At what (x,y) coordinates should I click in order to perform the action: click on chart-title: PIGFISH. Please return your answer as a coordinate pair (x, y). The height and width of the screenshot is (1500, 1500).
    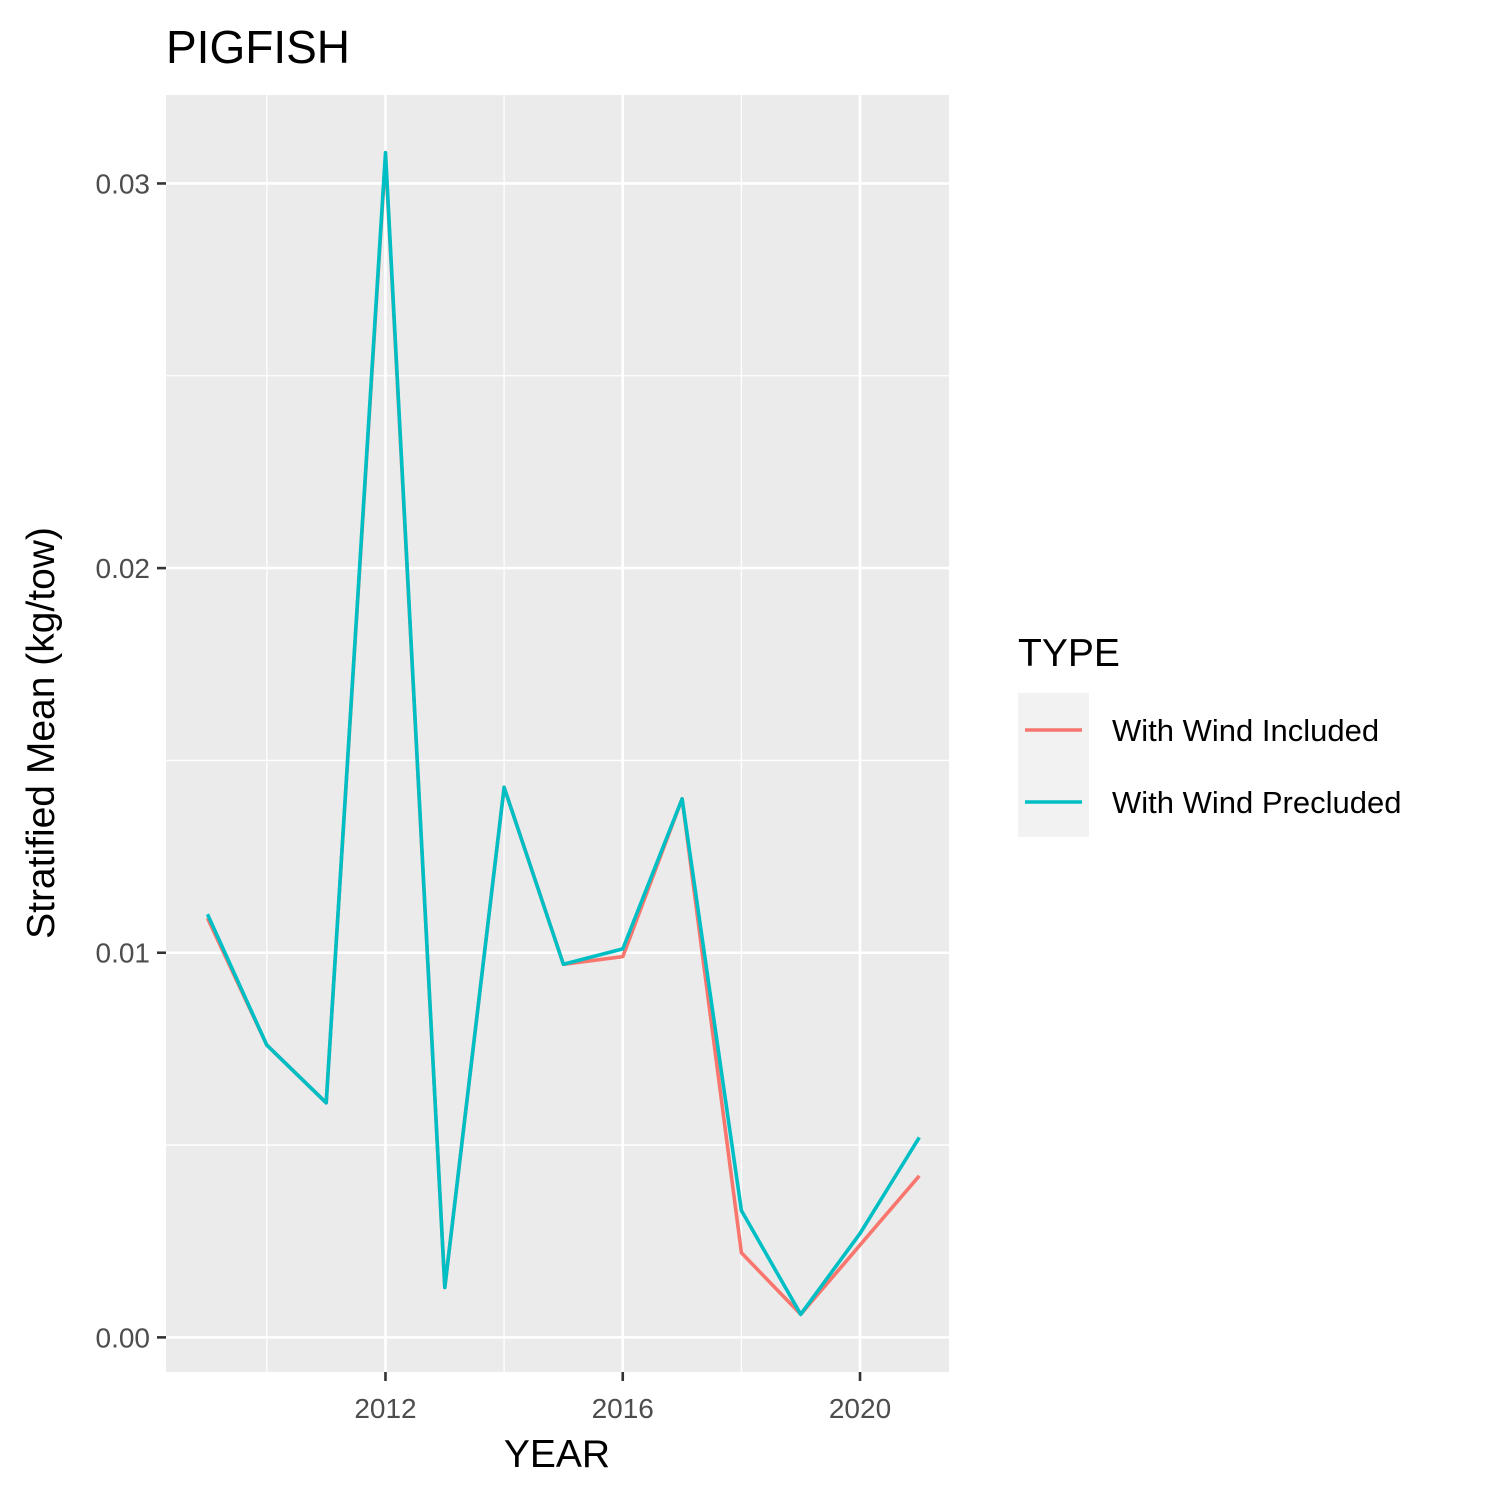
    Looking at the image, I should click on (258, 47).